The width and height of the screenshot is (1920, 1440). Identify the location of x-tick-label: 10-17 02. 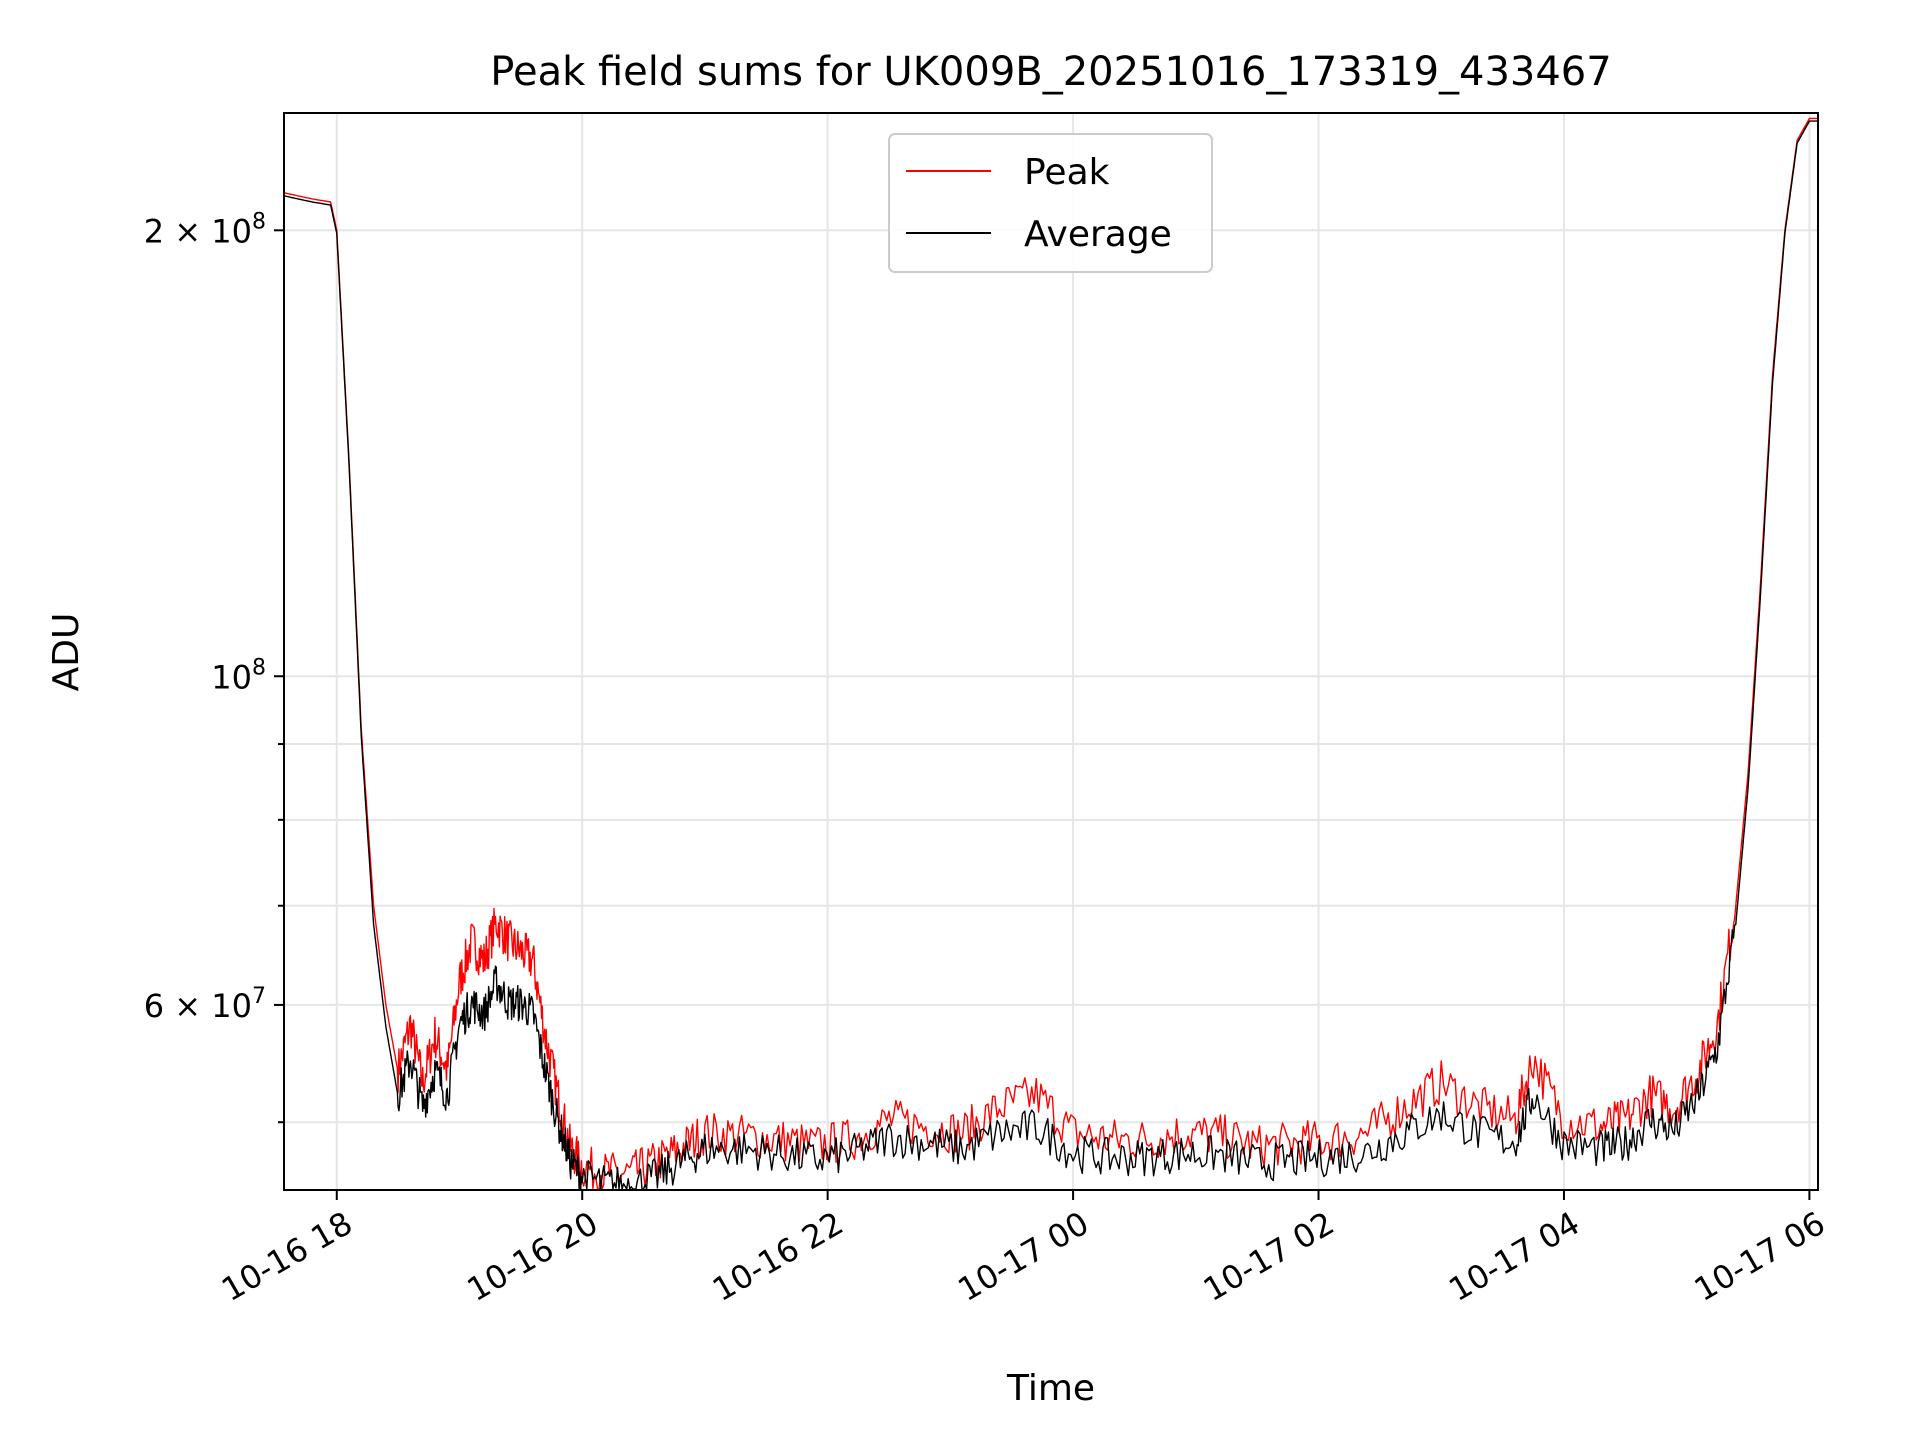
(1269, 1256).